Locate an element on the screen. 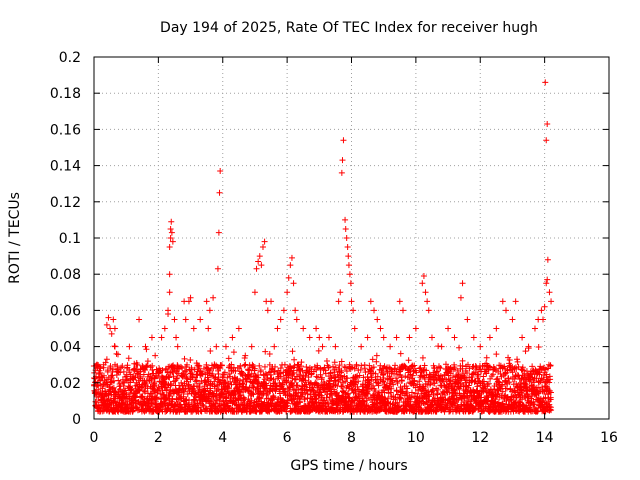 Image resolution: width=640 pixels, height=480 pixels. y-tick-label: 0.06 is located at coordinates (65, 311).